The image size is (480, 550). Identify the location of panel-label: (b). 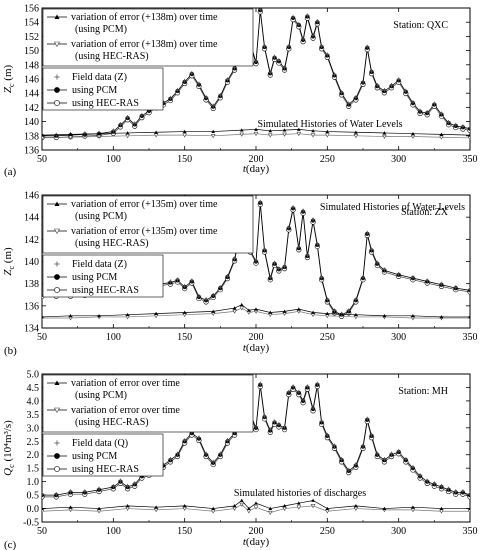
(10, 351).